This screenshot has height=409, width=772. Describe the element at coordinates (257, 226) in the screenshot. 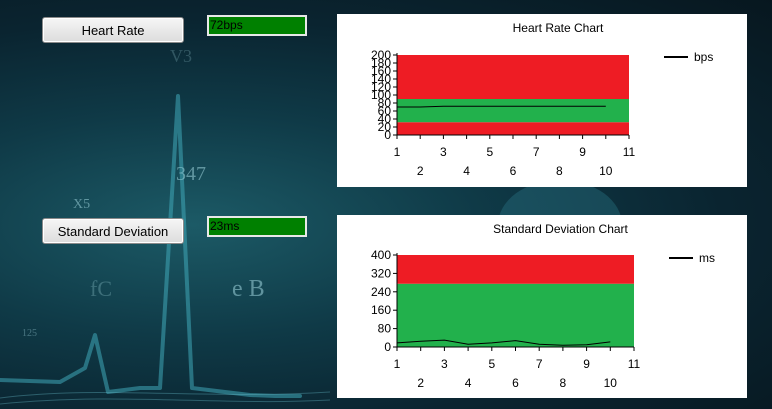

I see `standard-deviation-value-display: 23ms` at that location.